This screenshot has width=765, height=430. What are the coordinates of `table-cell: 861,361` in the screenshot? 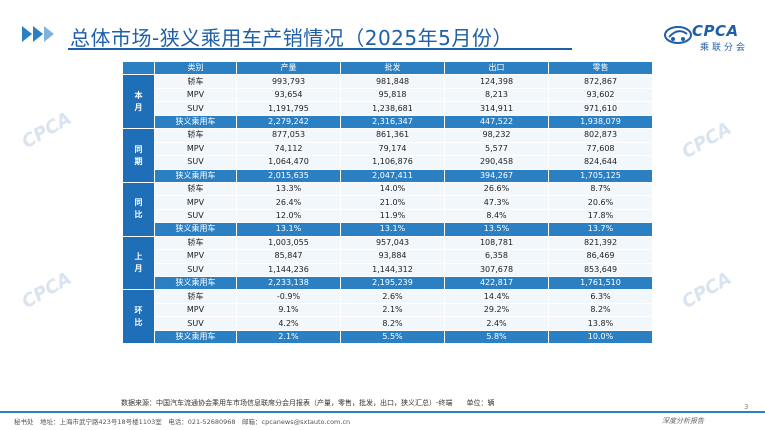 It's located at (392, 135).